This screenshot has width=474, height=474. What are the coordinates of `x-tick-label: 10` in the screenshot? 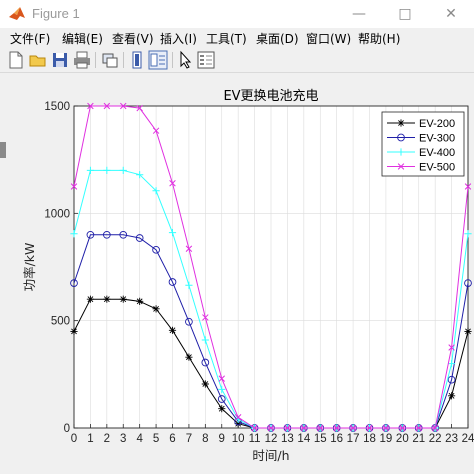 It's located at (238, 439).